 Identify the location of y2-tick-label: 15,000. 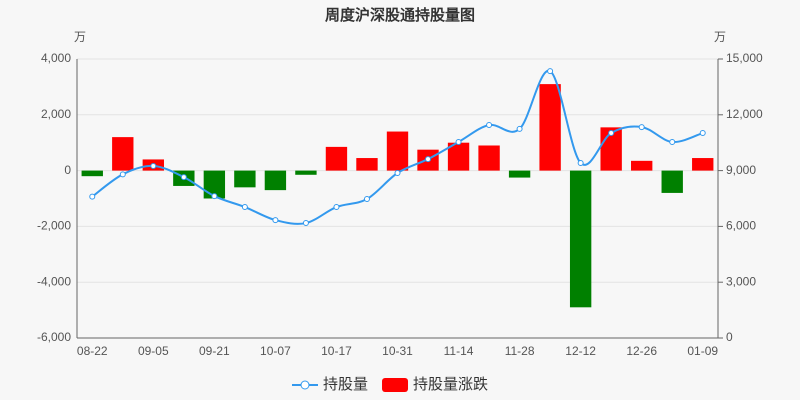
(744, 58).